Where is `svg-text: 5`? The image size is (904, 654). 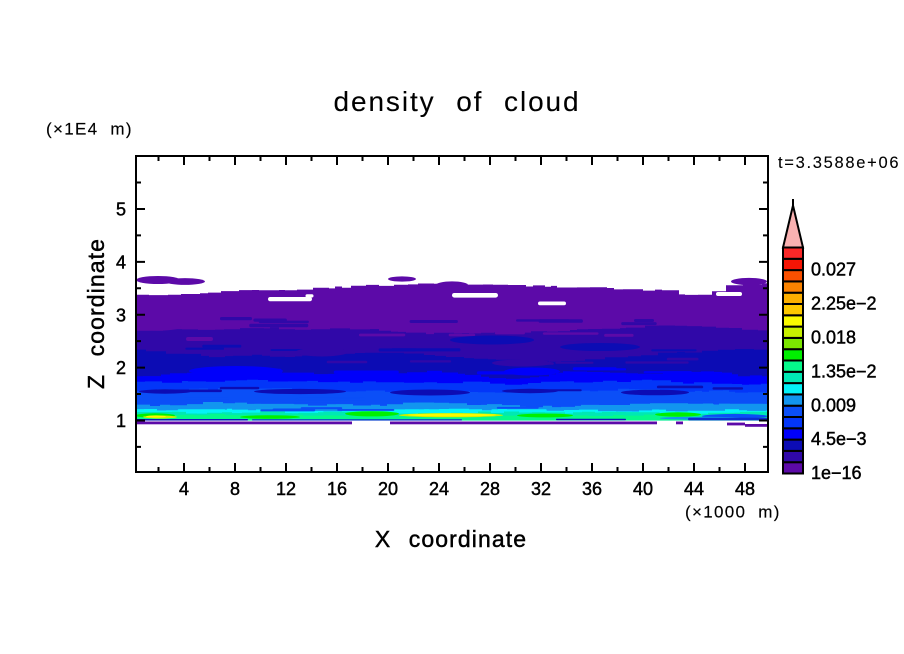
svg-text: 5 is located at coordinates (121, 210).